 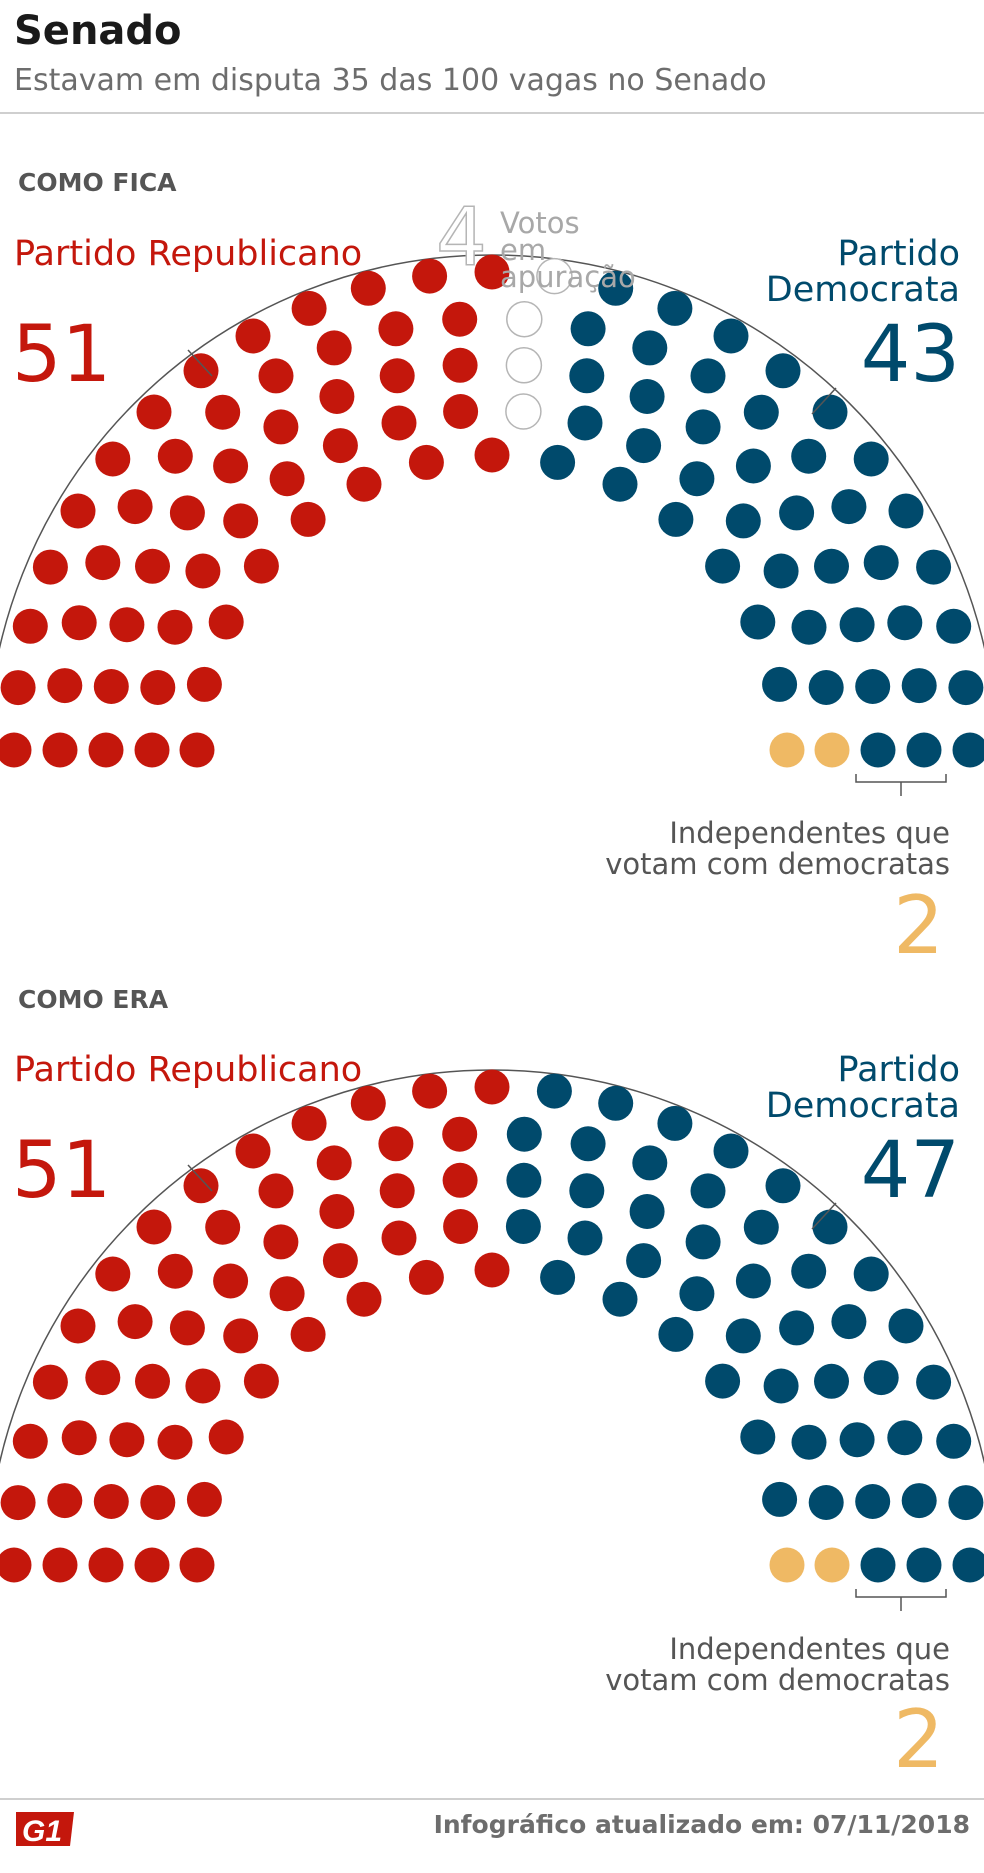 What do you see at coordinates (188, 254) in the screenshot?
I see `republican-party-label: Partido Republicano` at bounding box center [188, 254].